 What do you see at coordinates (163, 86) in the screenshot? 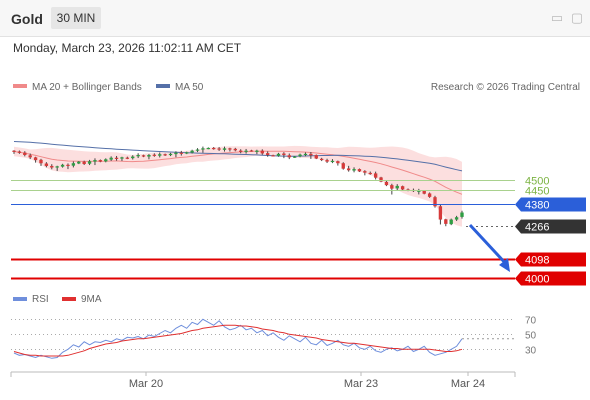
I see `ma50-legend-swatch` at bounding box center [163, 86].